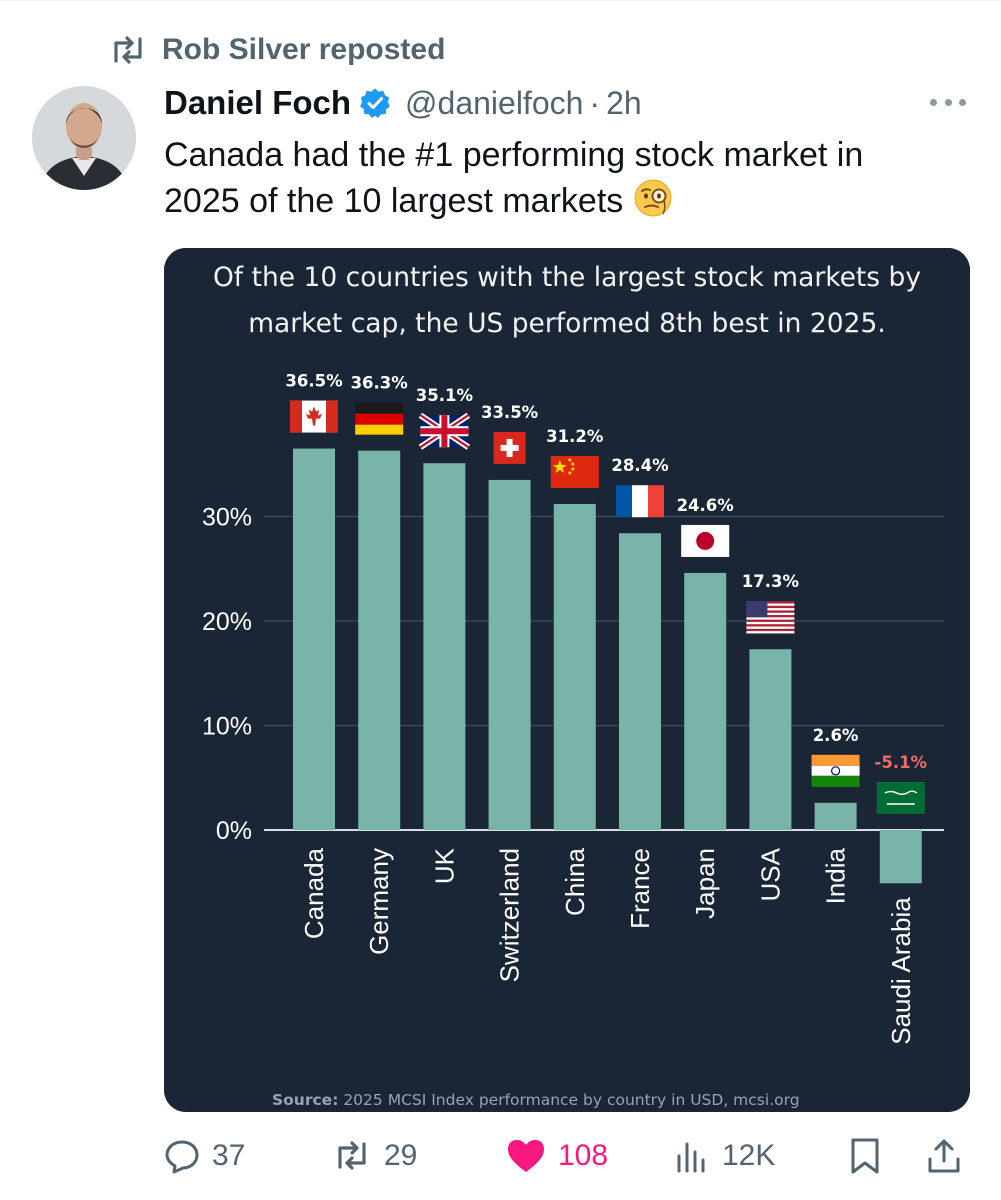  I want to click on view-count: 12K, so click(749, 1155).